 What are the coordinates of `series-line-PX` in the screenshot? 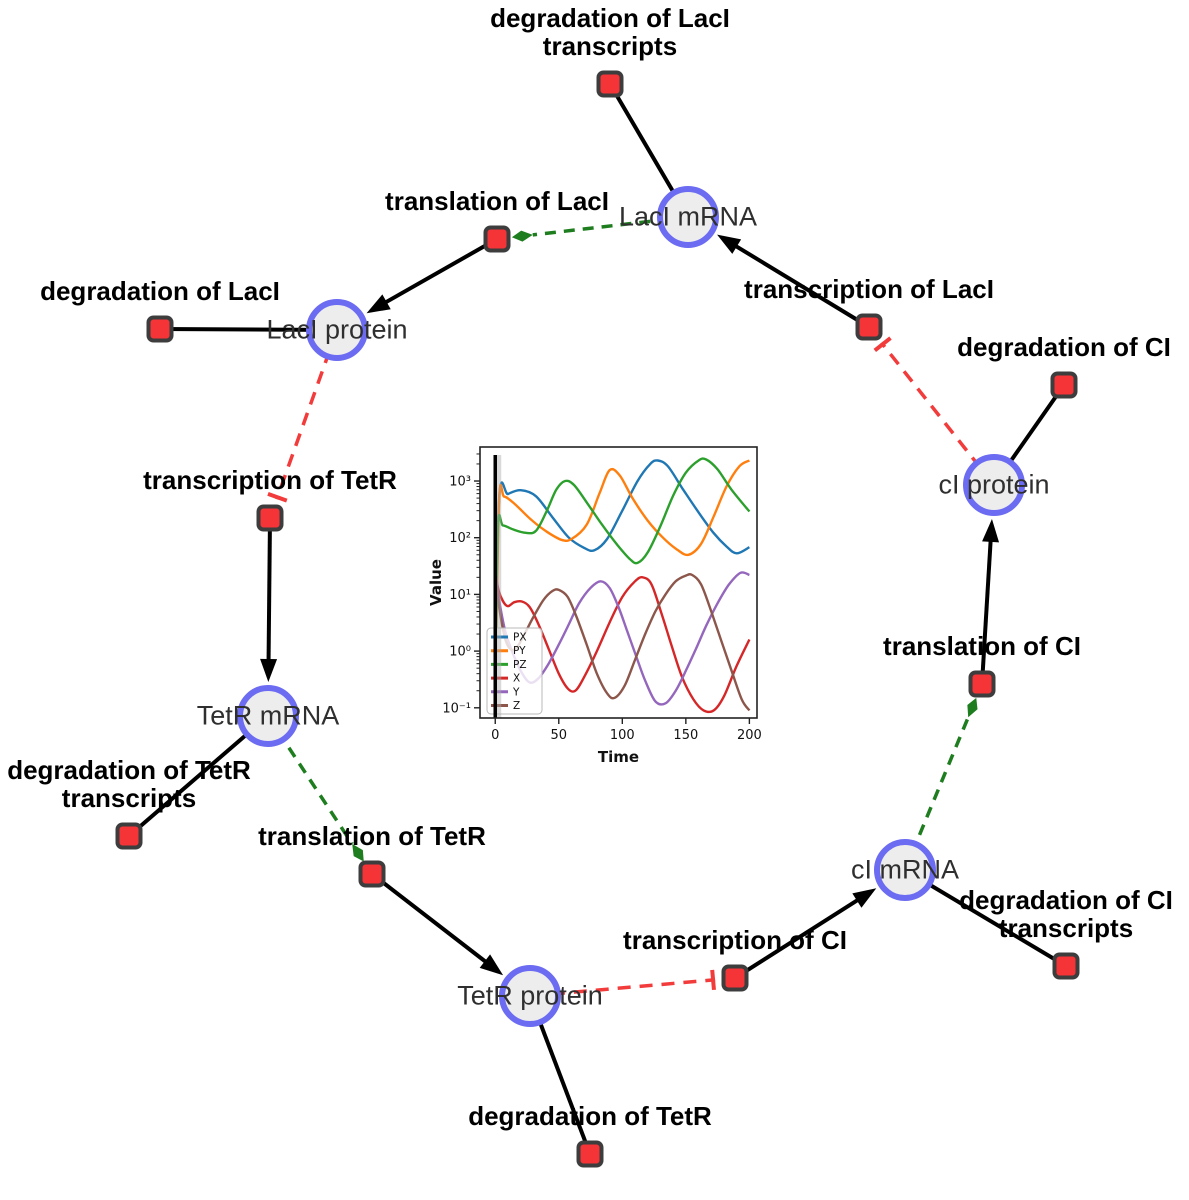 It's located at (622, 581).